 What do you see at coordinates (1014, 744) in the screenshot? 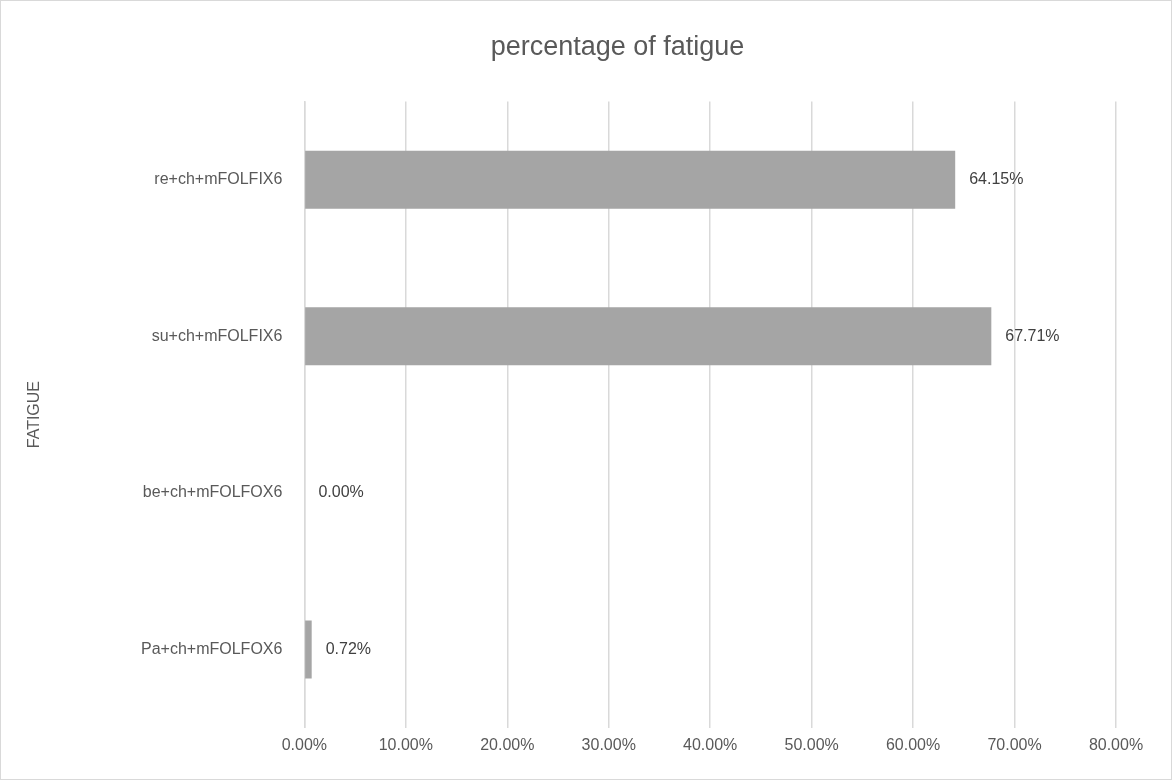
I see `x-tick-label: 70.00%` at bounding box center [1014, 744].